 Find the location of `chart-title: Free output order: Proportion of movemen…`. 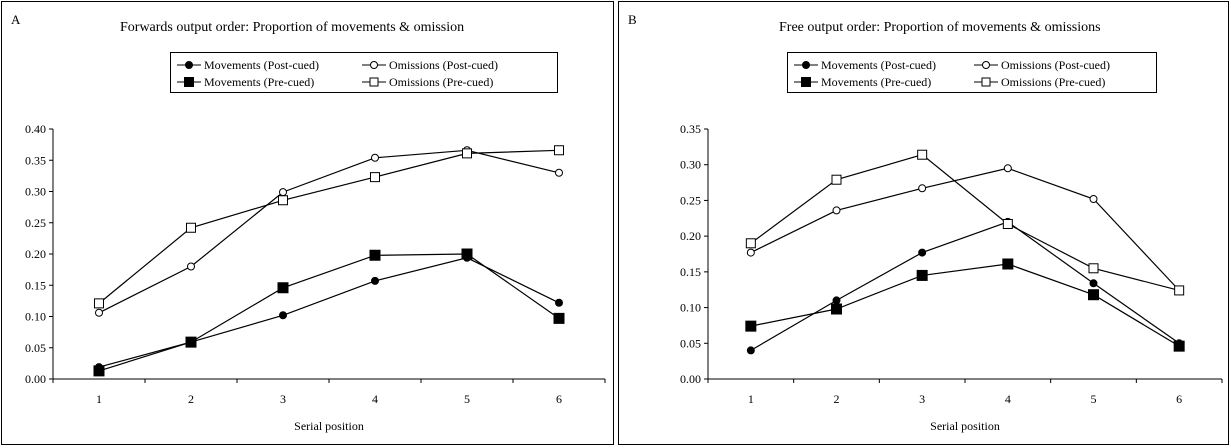

chart-title: Free output order: Proportion of movemen… is located at coordinates (940, 27).